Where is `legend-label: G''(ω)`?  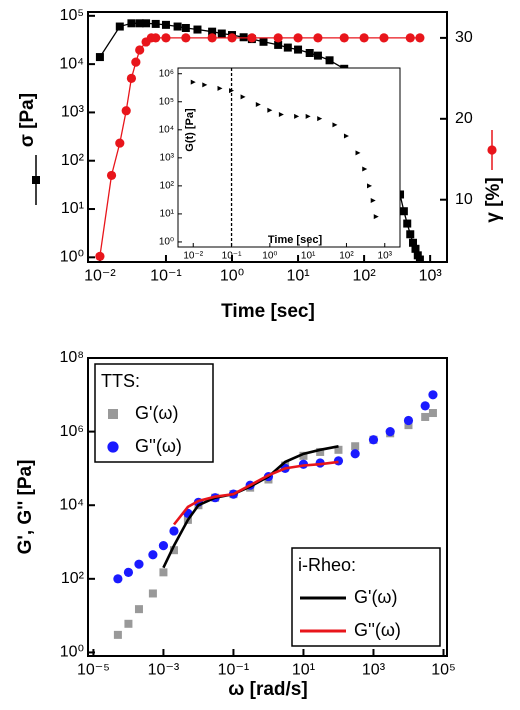
legend-label: G''(ω) is located at coordinates (377, 630).